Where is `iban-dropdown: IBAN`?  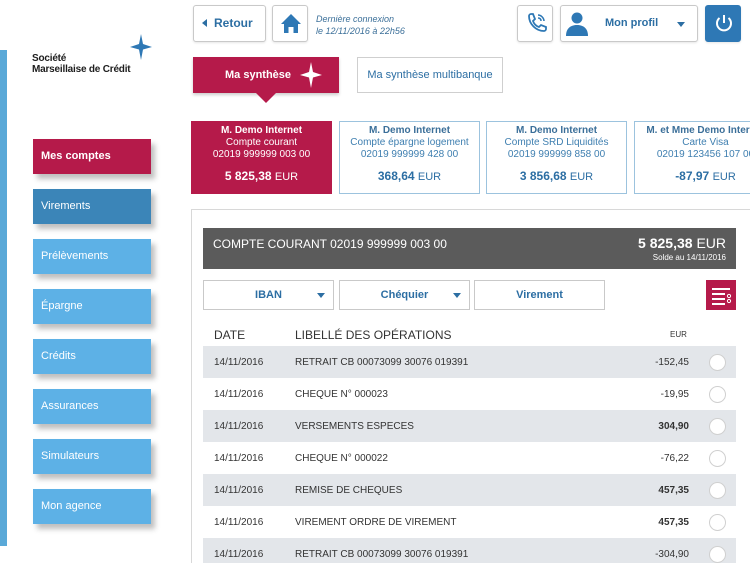 iban-dropdown: IBAN is located at coordinates (268, 295).